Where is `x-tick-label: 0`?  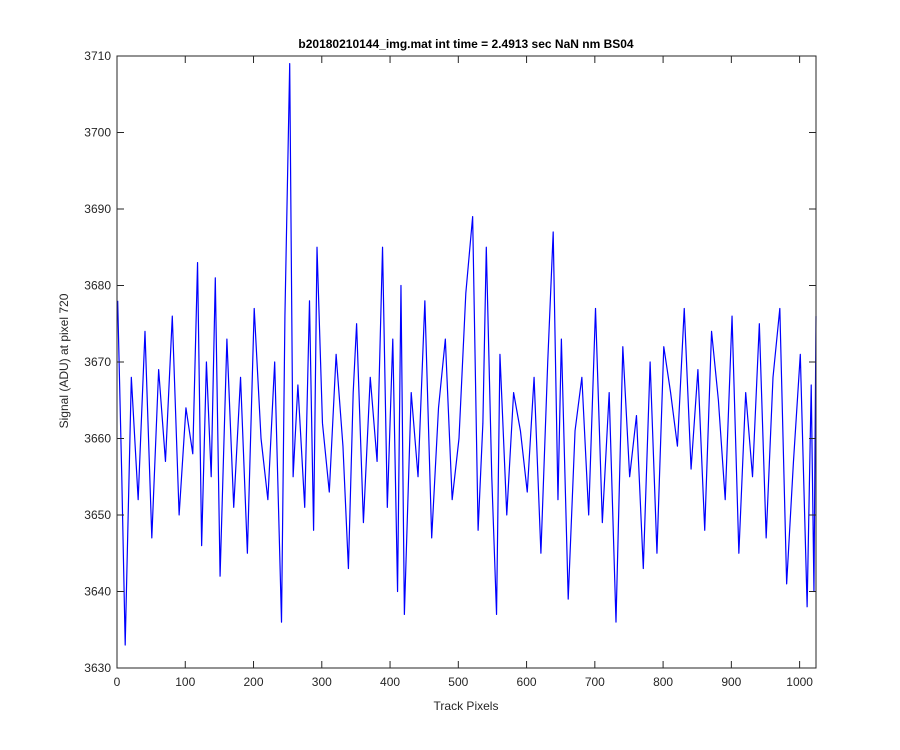 x-tick-label: 0 is located at coordinates (117, 682).